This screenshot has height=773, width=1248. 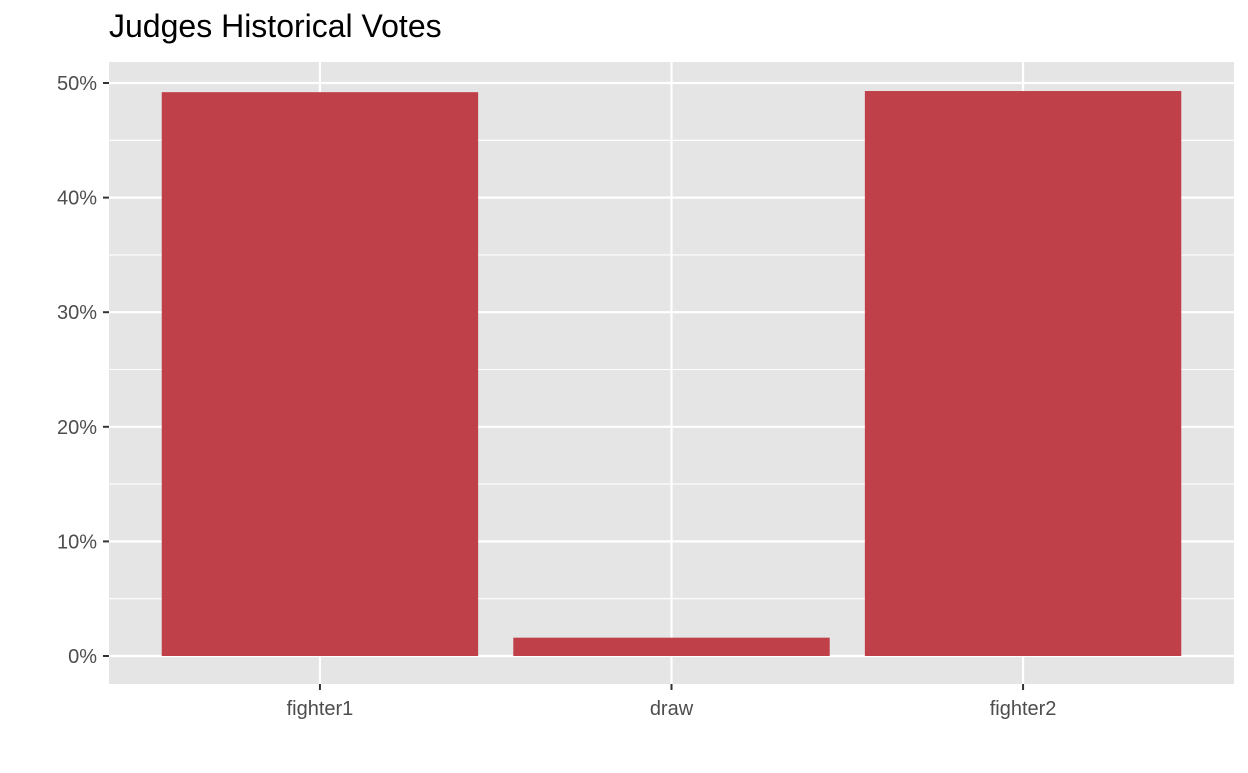 What do you see at coordinates (77, 428) in the screenshot?
I see `y-tick-label: 20%` at bounding box center [77, 428].